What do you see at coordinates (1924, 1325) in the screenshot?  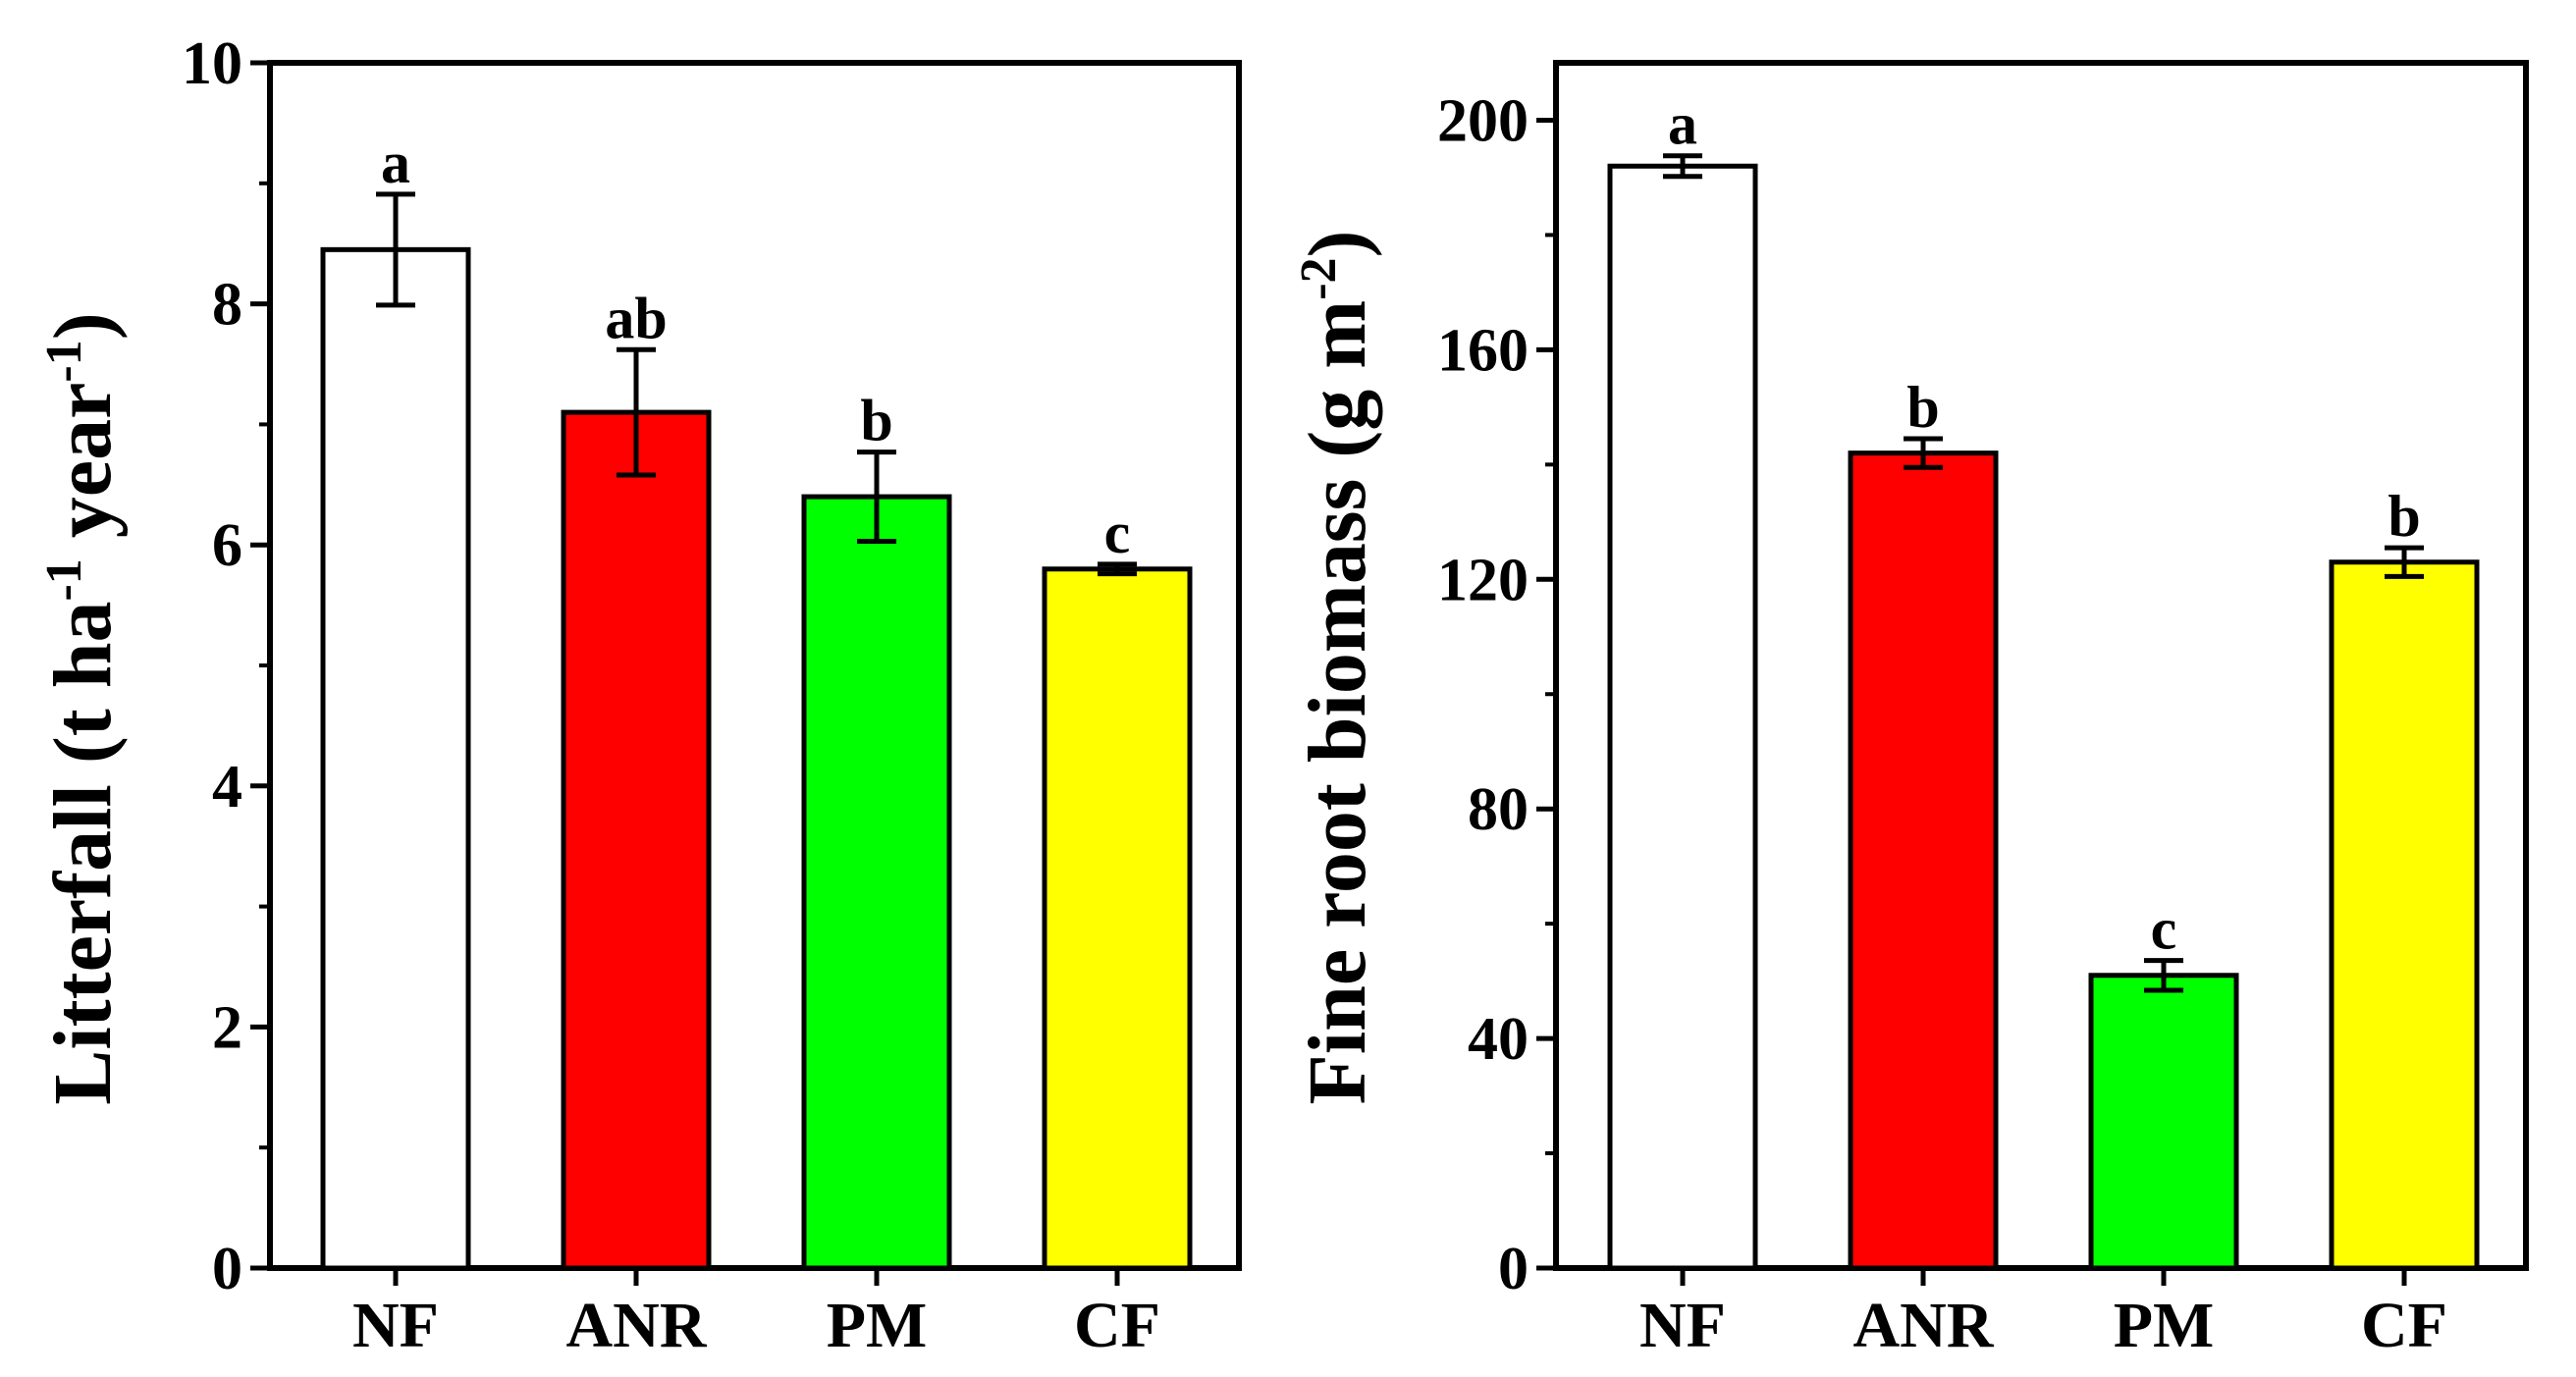 I see `fine-root-xtick-label: ANR` at bounding box center [1924, 1325].